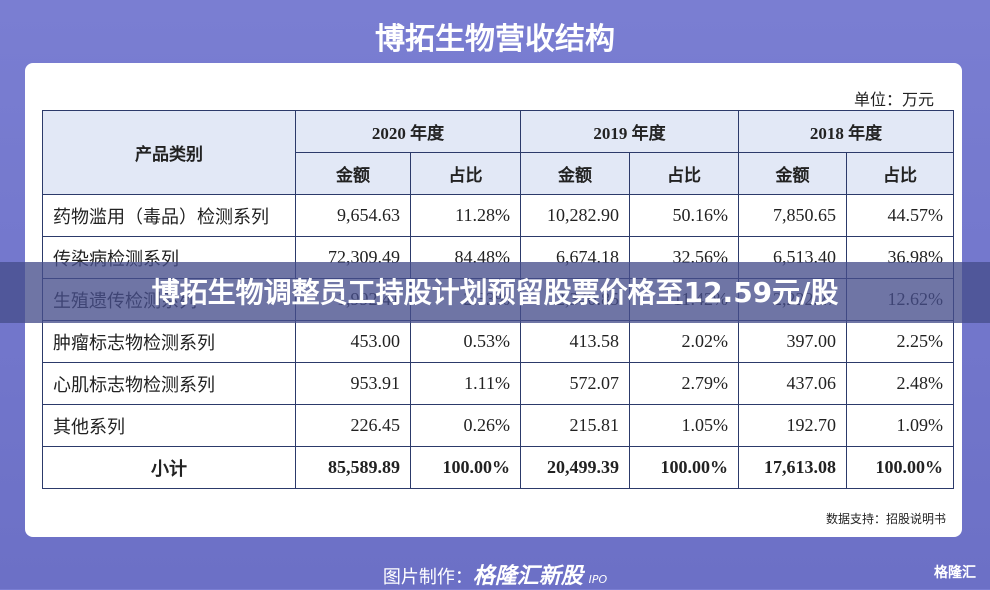  What do you see at coordinates (900, 341) in the screenshot?
I see `table-cell: 2.25%` at bounding box center [900, 341].